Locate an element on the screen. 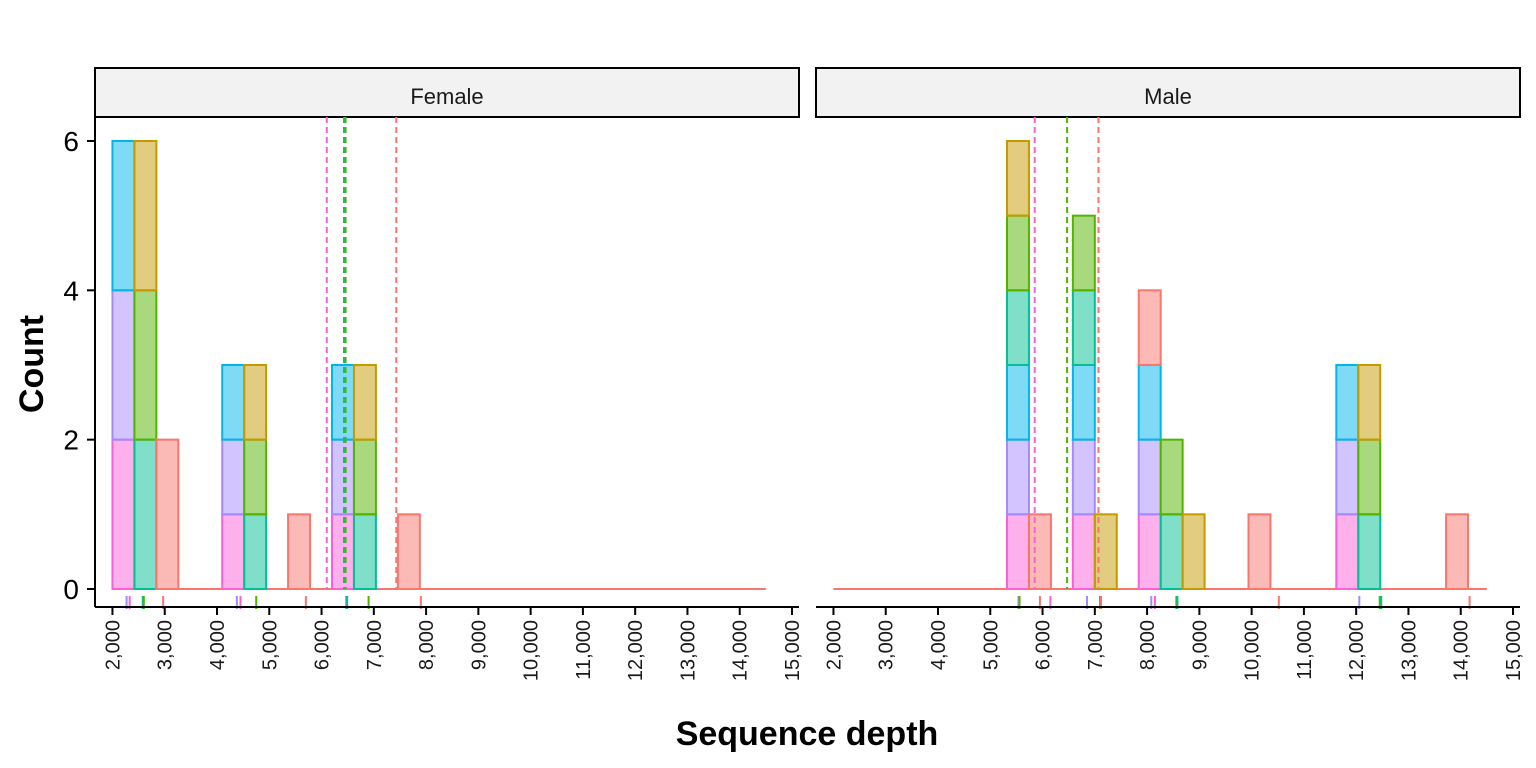 This screenshot has height=768, width=1536. y-tick-label: 0 is located at coordinates (71, 589).